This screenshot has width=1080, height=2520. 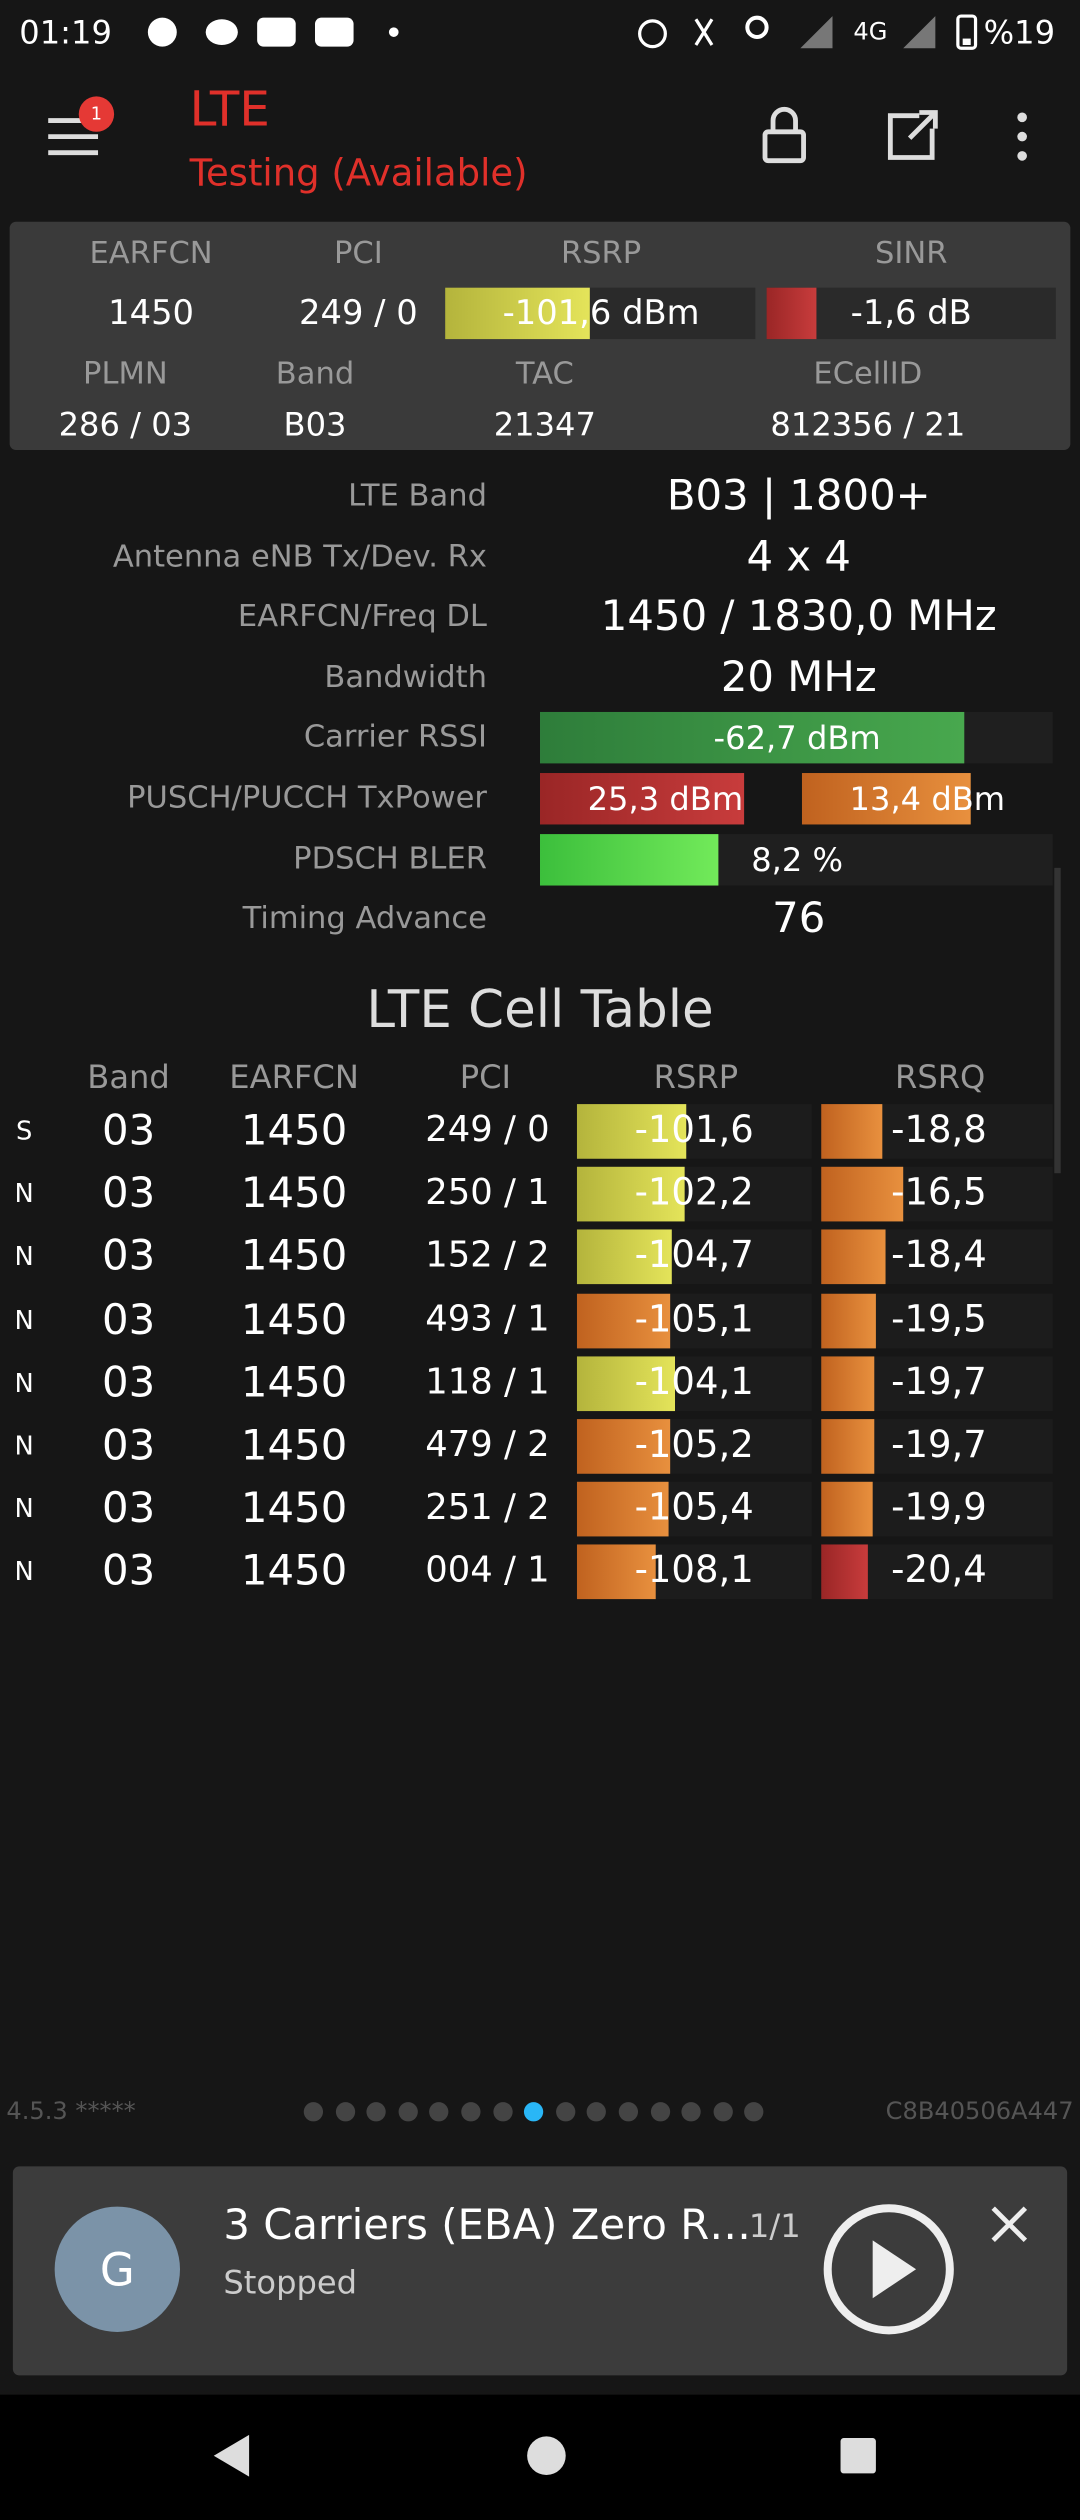 What do you see at coordinates (294, 1077) in the screenshot?
I see `table-header: EARFCN` at bounding box center [294, 1077].